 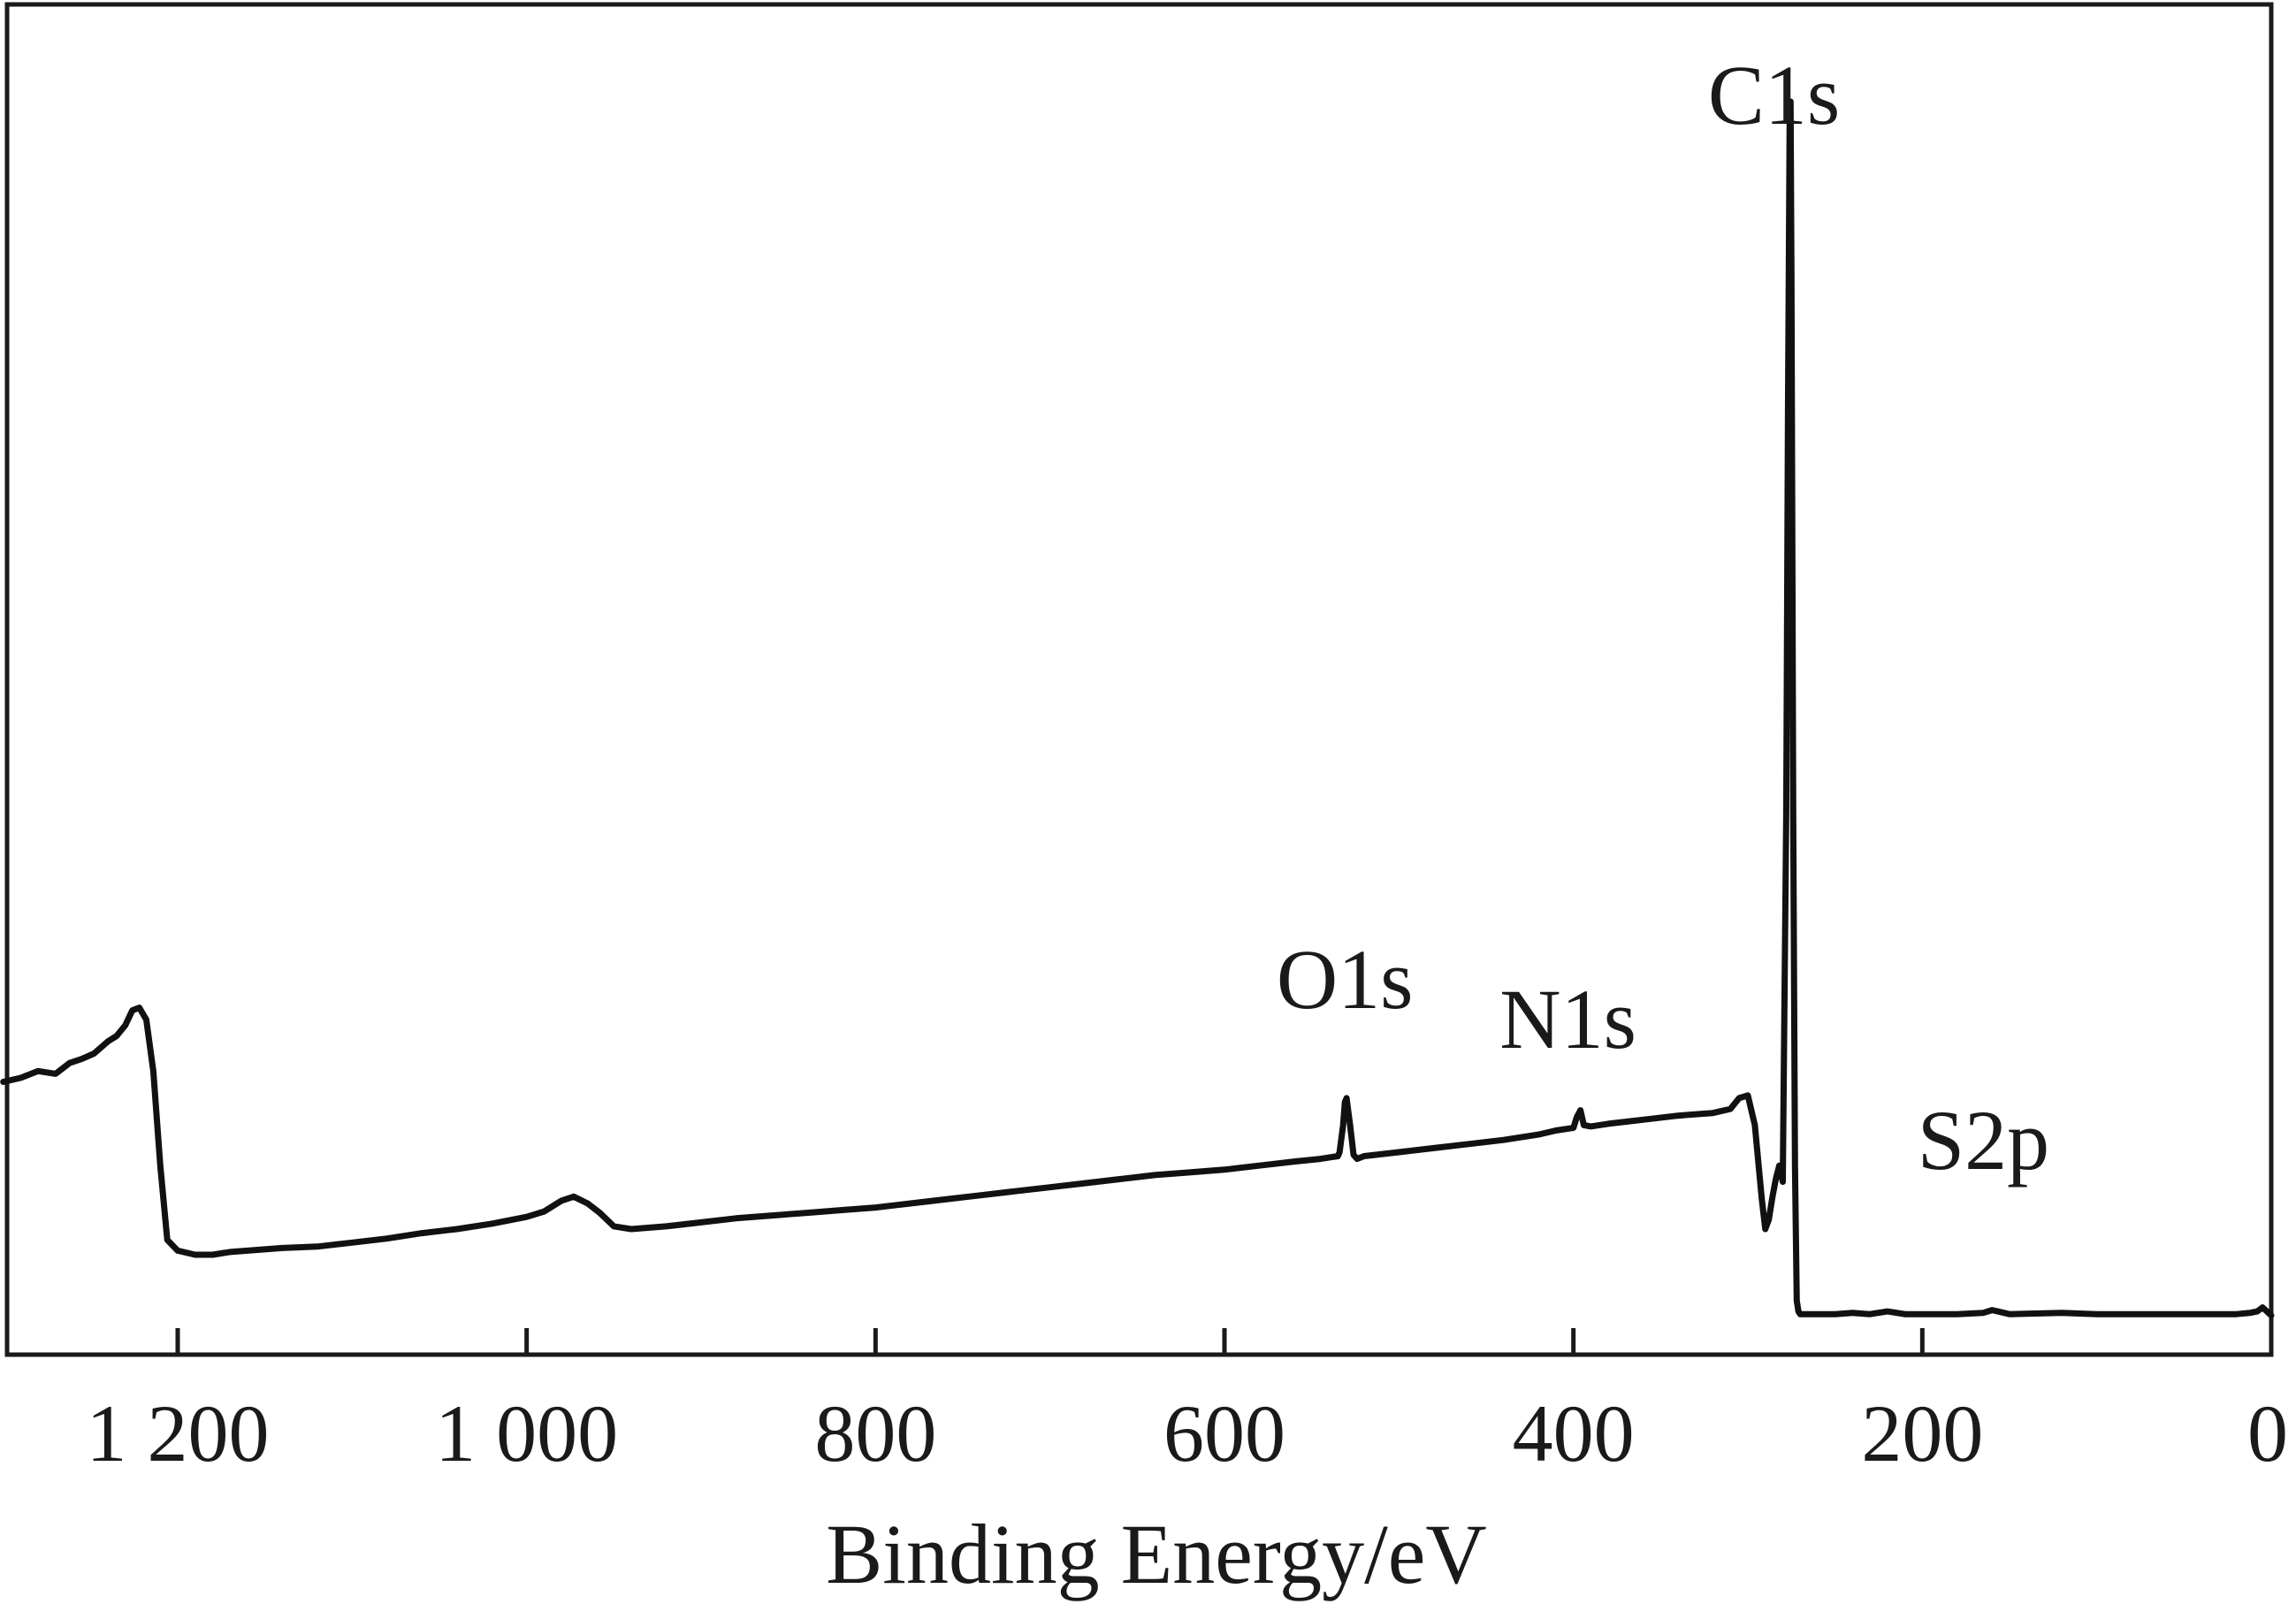 I want to click on x-tick-label: 400, so click(x=1574, y=1433).